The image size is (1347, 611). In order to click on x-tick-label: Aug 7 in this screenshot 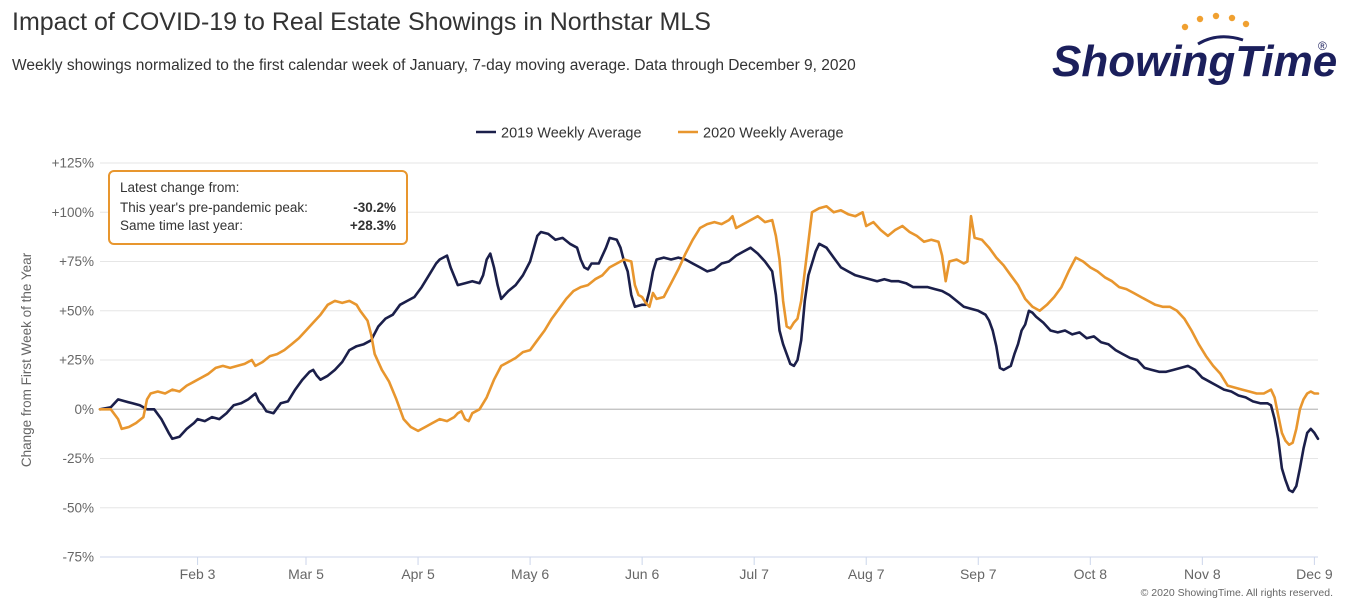, I will do `click(866, 574)`.